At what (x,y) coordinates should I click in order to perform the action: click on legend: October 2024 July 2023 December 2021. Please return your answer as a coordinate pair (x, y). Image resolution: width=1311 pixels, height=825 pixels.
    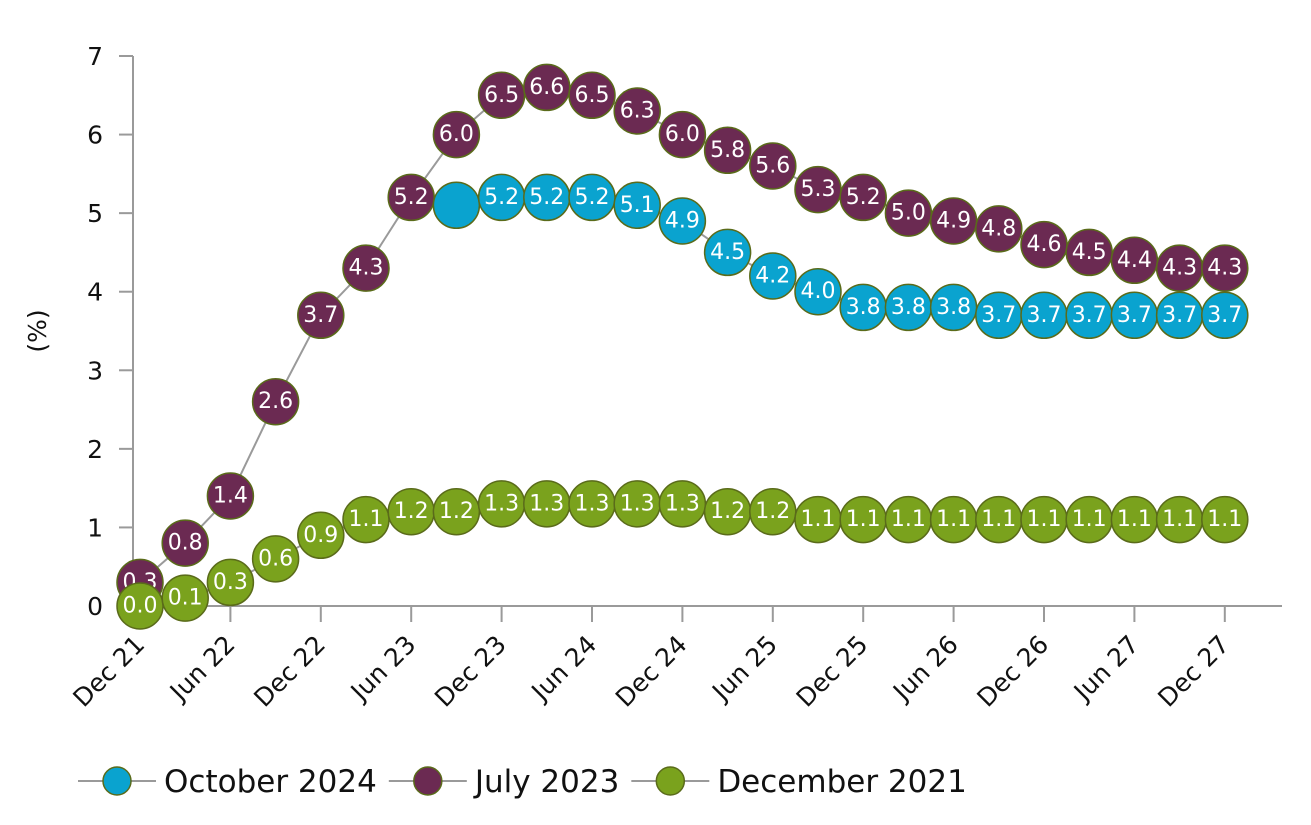
    Looking at the image, I should click on (522, 782).